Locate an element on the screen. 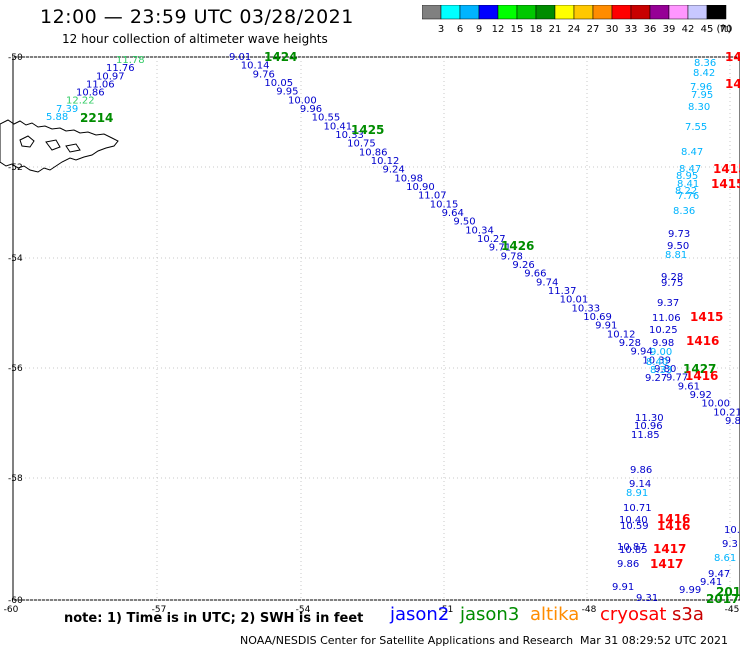  wave-height-value: 8.61 is located at coordinates (725, 558).